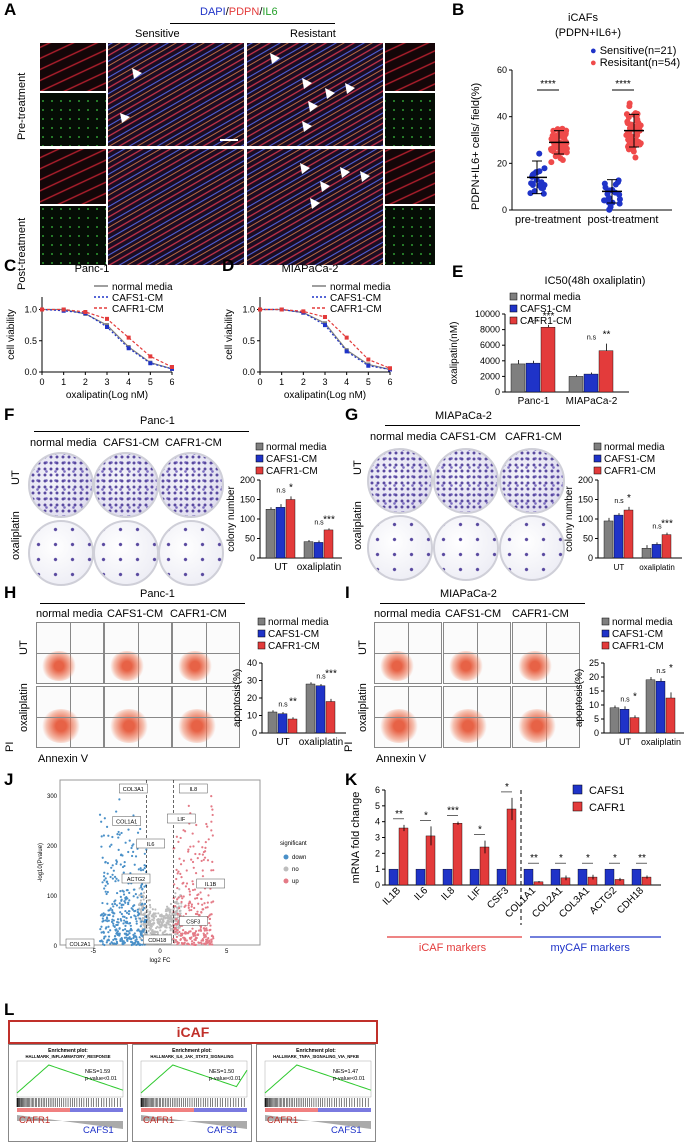  I want to click on x-tick-label: -5, so click(94, 952).